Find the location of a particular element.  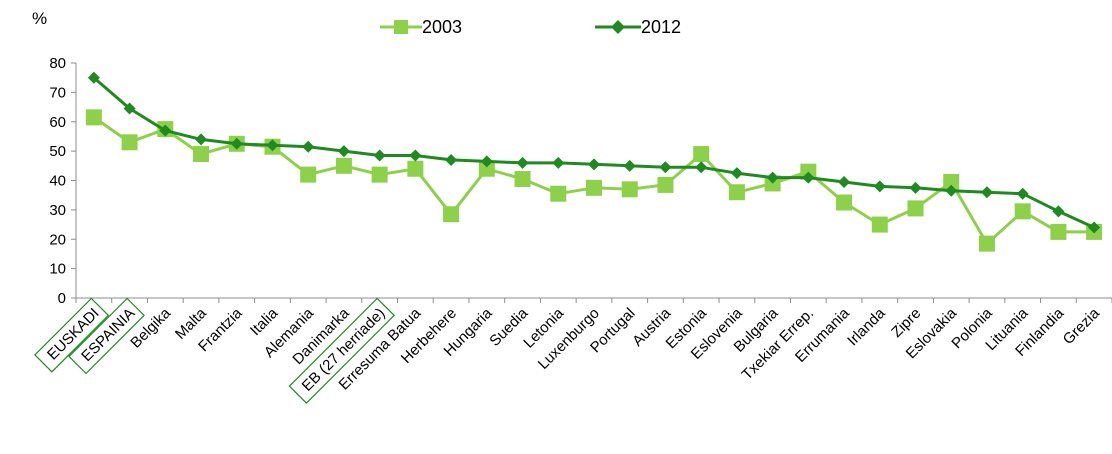

data-point-2012-portugal is located at coordinates (629, 165).